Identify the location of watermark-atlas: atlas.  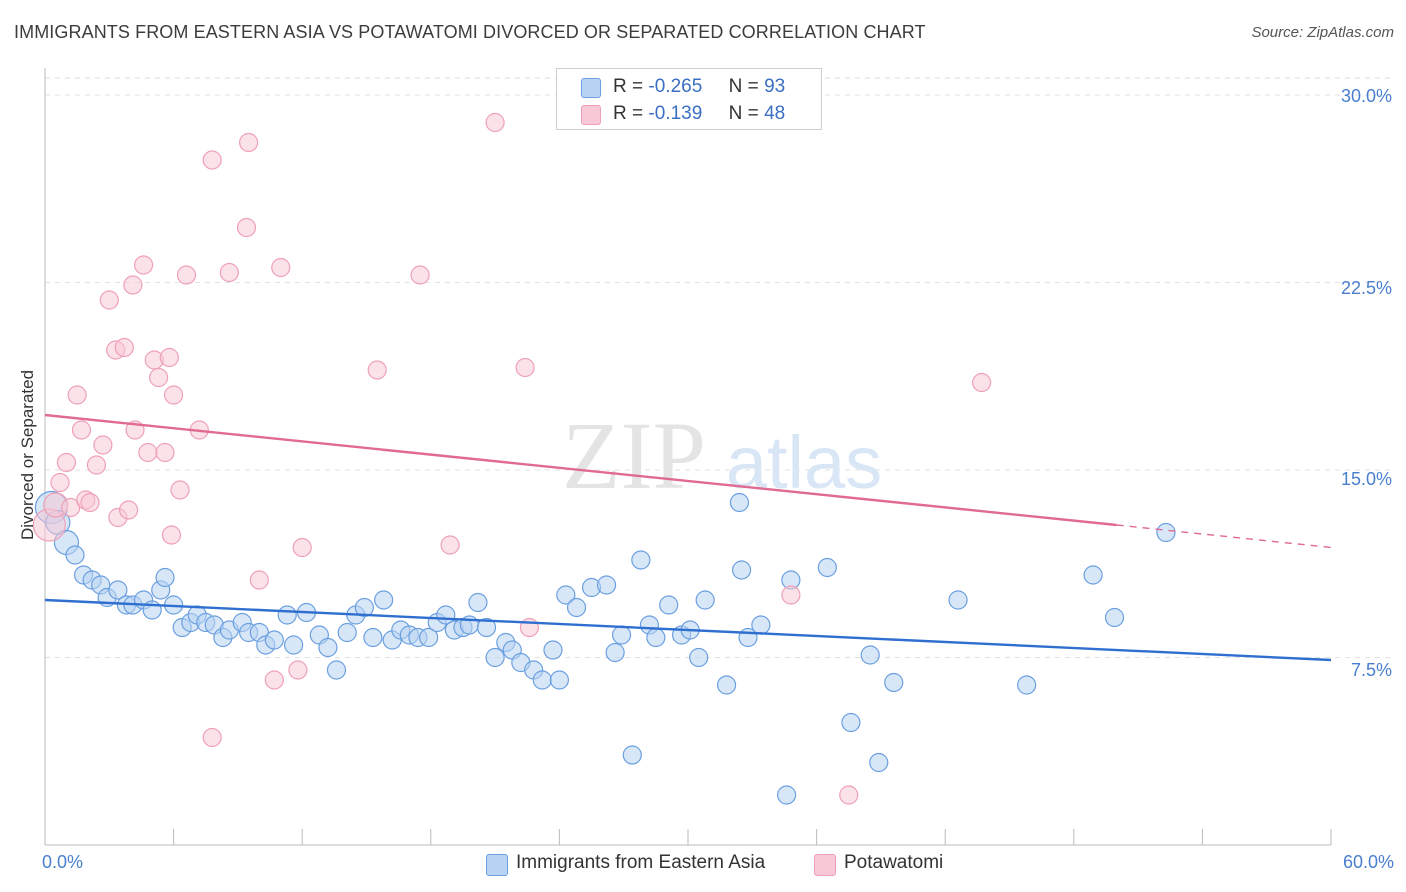
(804, 462).